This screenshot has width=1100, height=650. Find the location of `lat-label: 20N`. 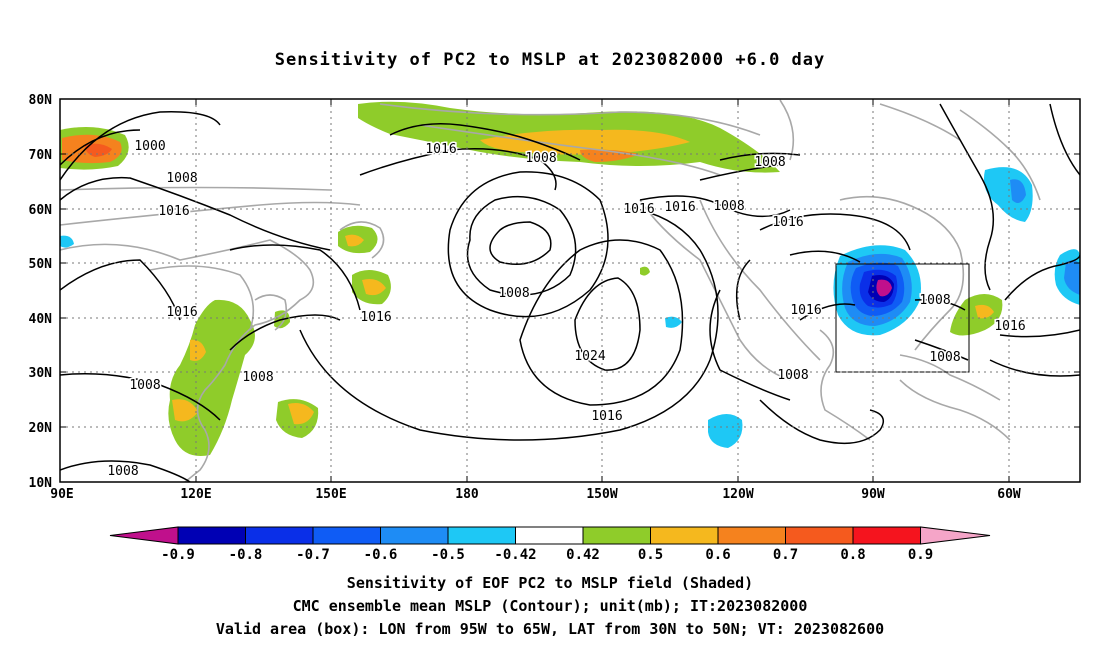

lat-label: 20N is located at coordinates (41, 428).